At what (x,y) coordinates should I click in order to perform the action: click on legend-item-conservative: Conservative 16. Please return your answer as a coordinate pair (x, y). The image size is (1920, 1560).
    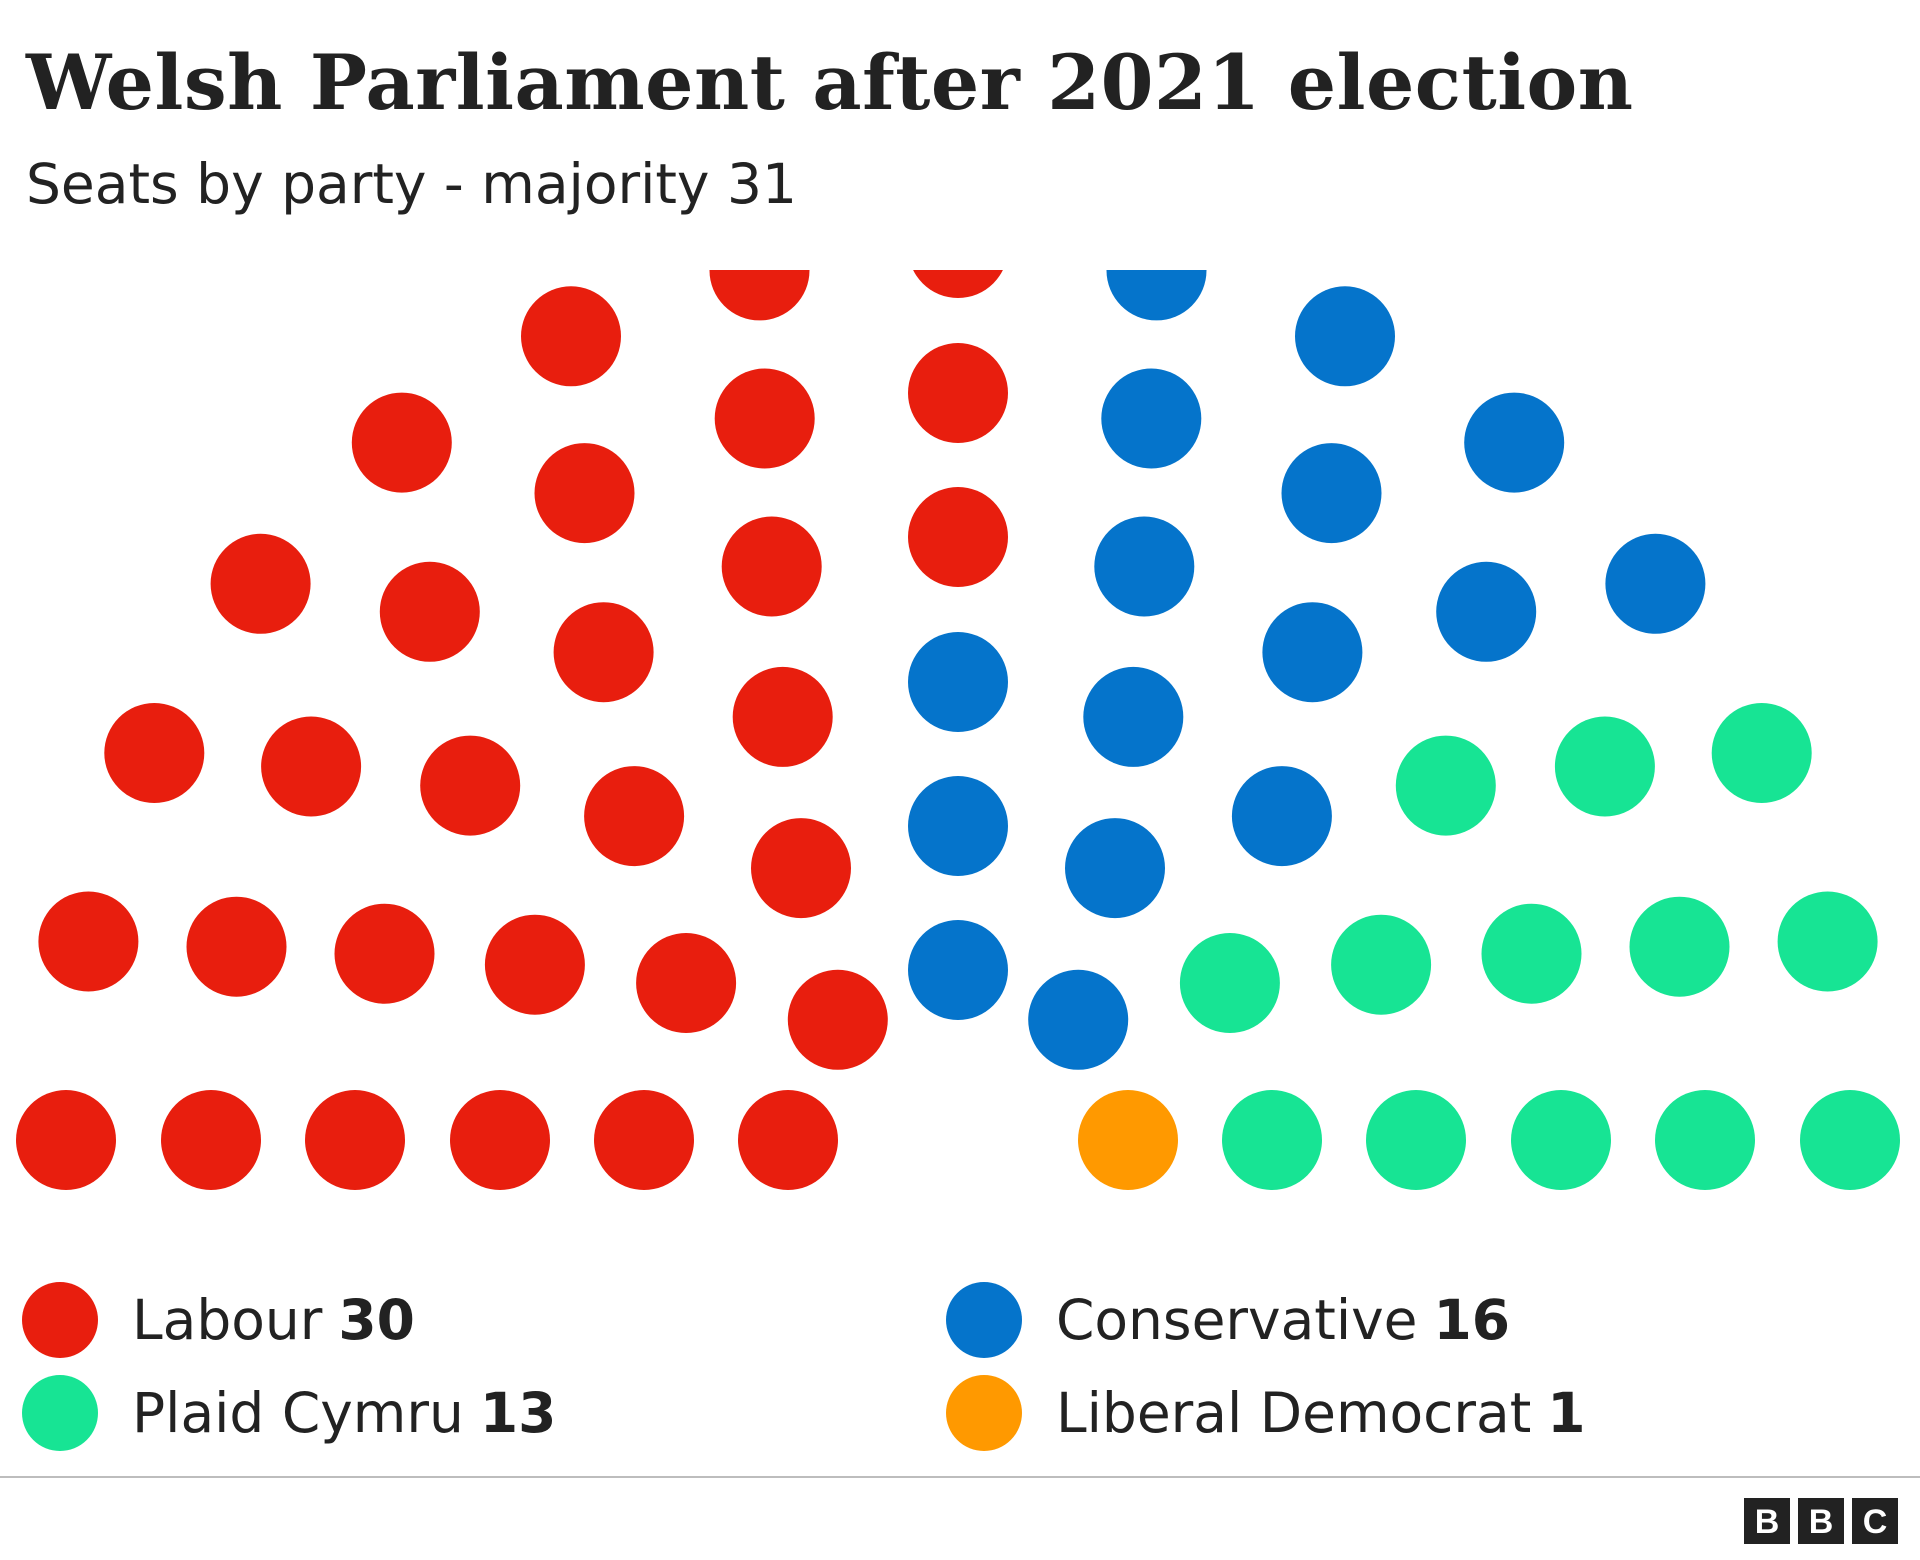
    Looking at the image, I should click on (1228, 1320).